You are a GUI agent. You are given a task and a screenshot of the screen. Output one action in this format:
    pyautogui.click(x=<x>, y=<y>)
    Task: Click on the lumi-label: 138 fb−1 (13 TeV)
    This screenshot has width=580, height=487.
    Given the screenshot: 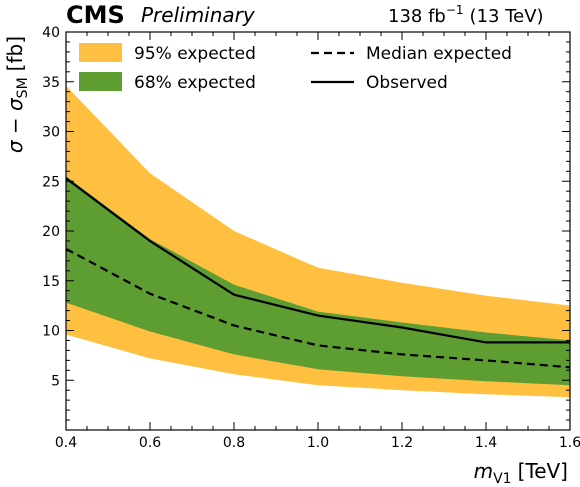 What is the action you would take?
    pyautogui.click(x=466, y=15)
    